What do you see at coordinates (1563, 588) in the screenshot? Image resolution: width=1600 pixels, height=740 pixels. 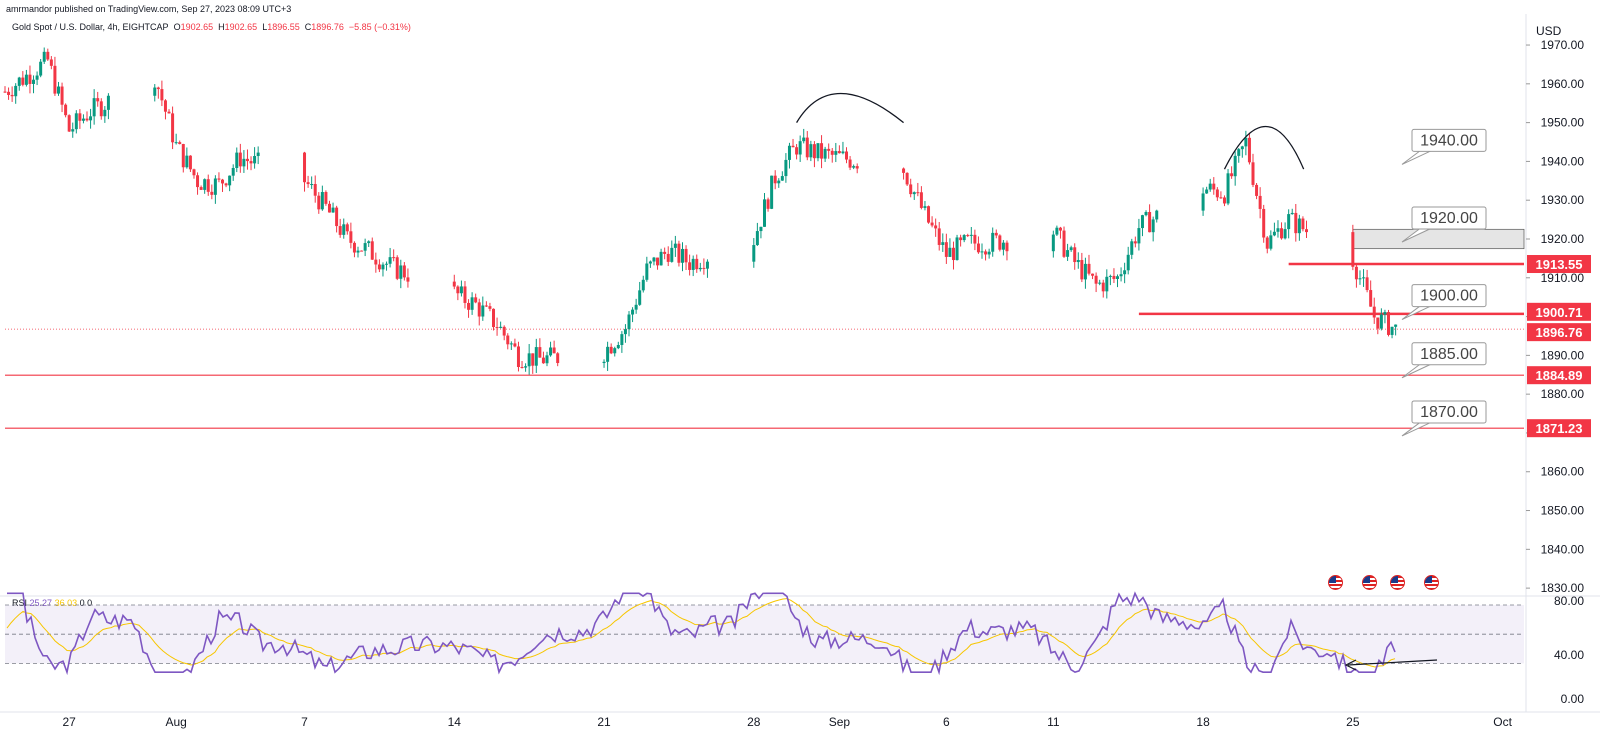 I see `price-tick-label: 1830.00` at bounding box center [1563, 588].